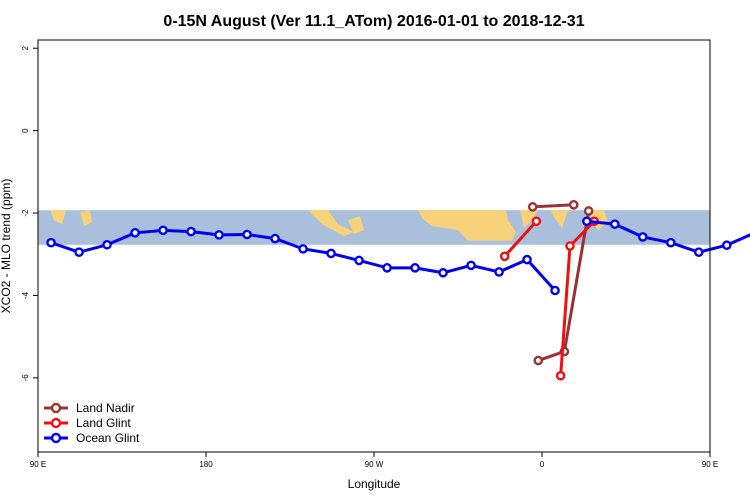  Describe the element at coordinates (374, 484) in the screenshot. I see `x-axis-label: Longitude` at that location.